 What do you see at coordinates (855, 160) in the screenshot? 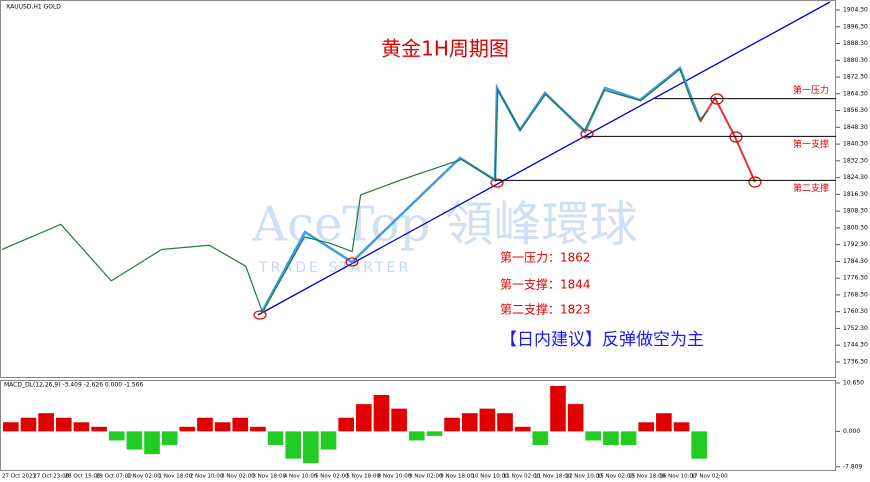
I see `y-tick-label: 1832.30` at bounding box center [855, 160].